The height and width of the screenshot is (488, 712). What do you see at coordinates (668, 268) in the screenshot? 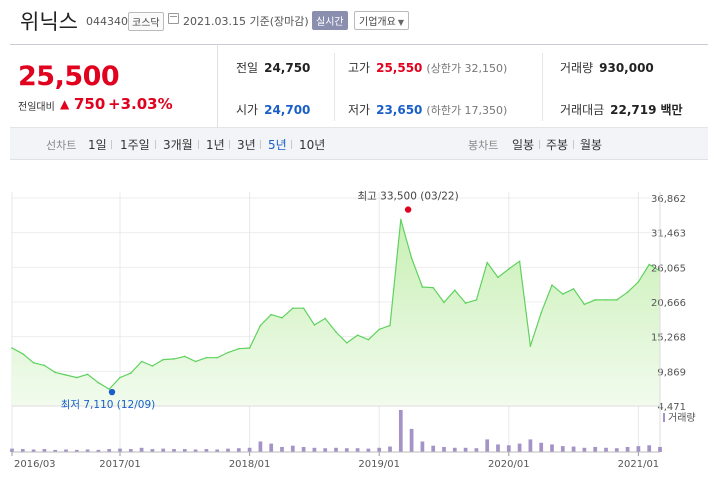
I see `y-tick-label: 26,065` at bounding box center [668, 268].